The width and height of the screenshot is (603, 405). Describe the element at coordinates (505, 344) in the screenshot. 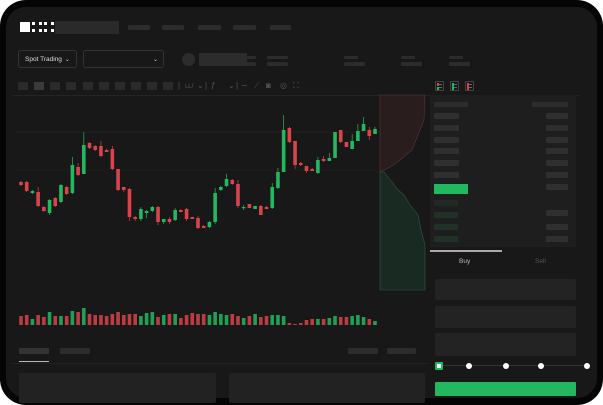

I see `total-input` at that location.